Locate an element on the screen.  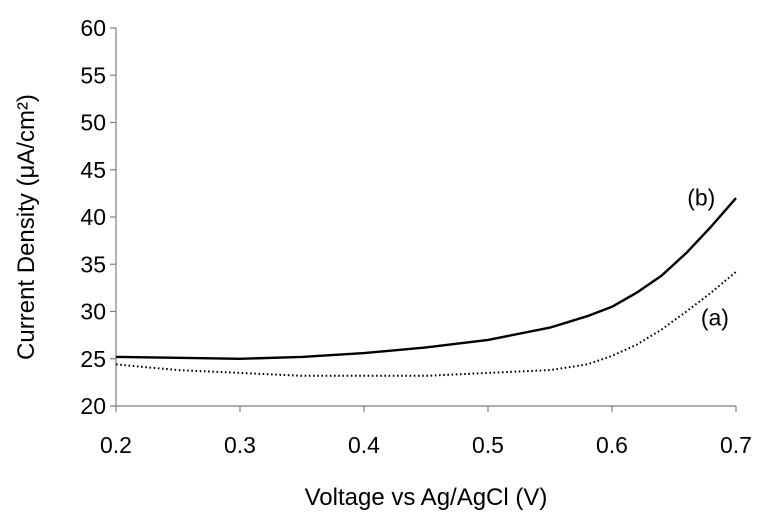
x-axis-ticks: 0.2 0.3 0.4 0.5 0.6 0.7 is located at coordinates (426, 432).